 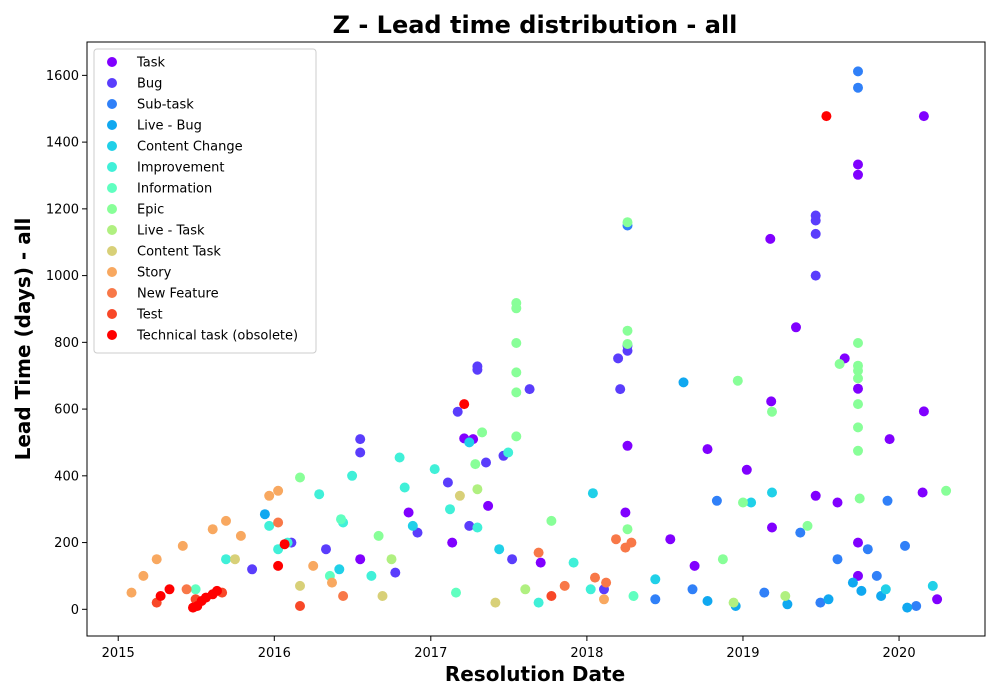 I want to click on y-tick-label: 400, so click(x=66, y=476).